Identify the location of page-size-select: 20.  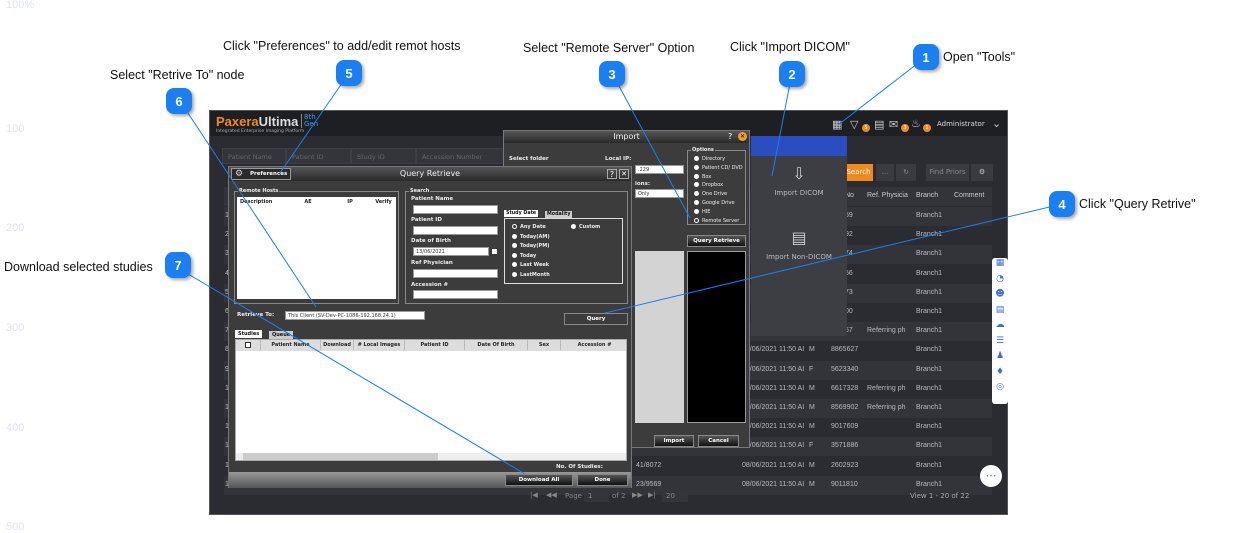
(675, 496).